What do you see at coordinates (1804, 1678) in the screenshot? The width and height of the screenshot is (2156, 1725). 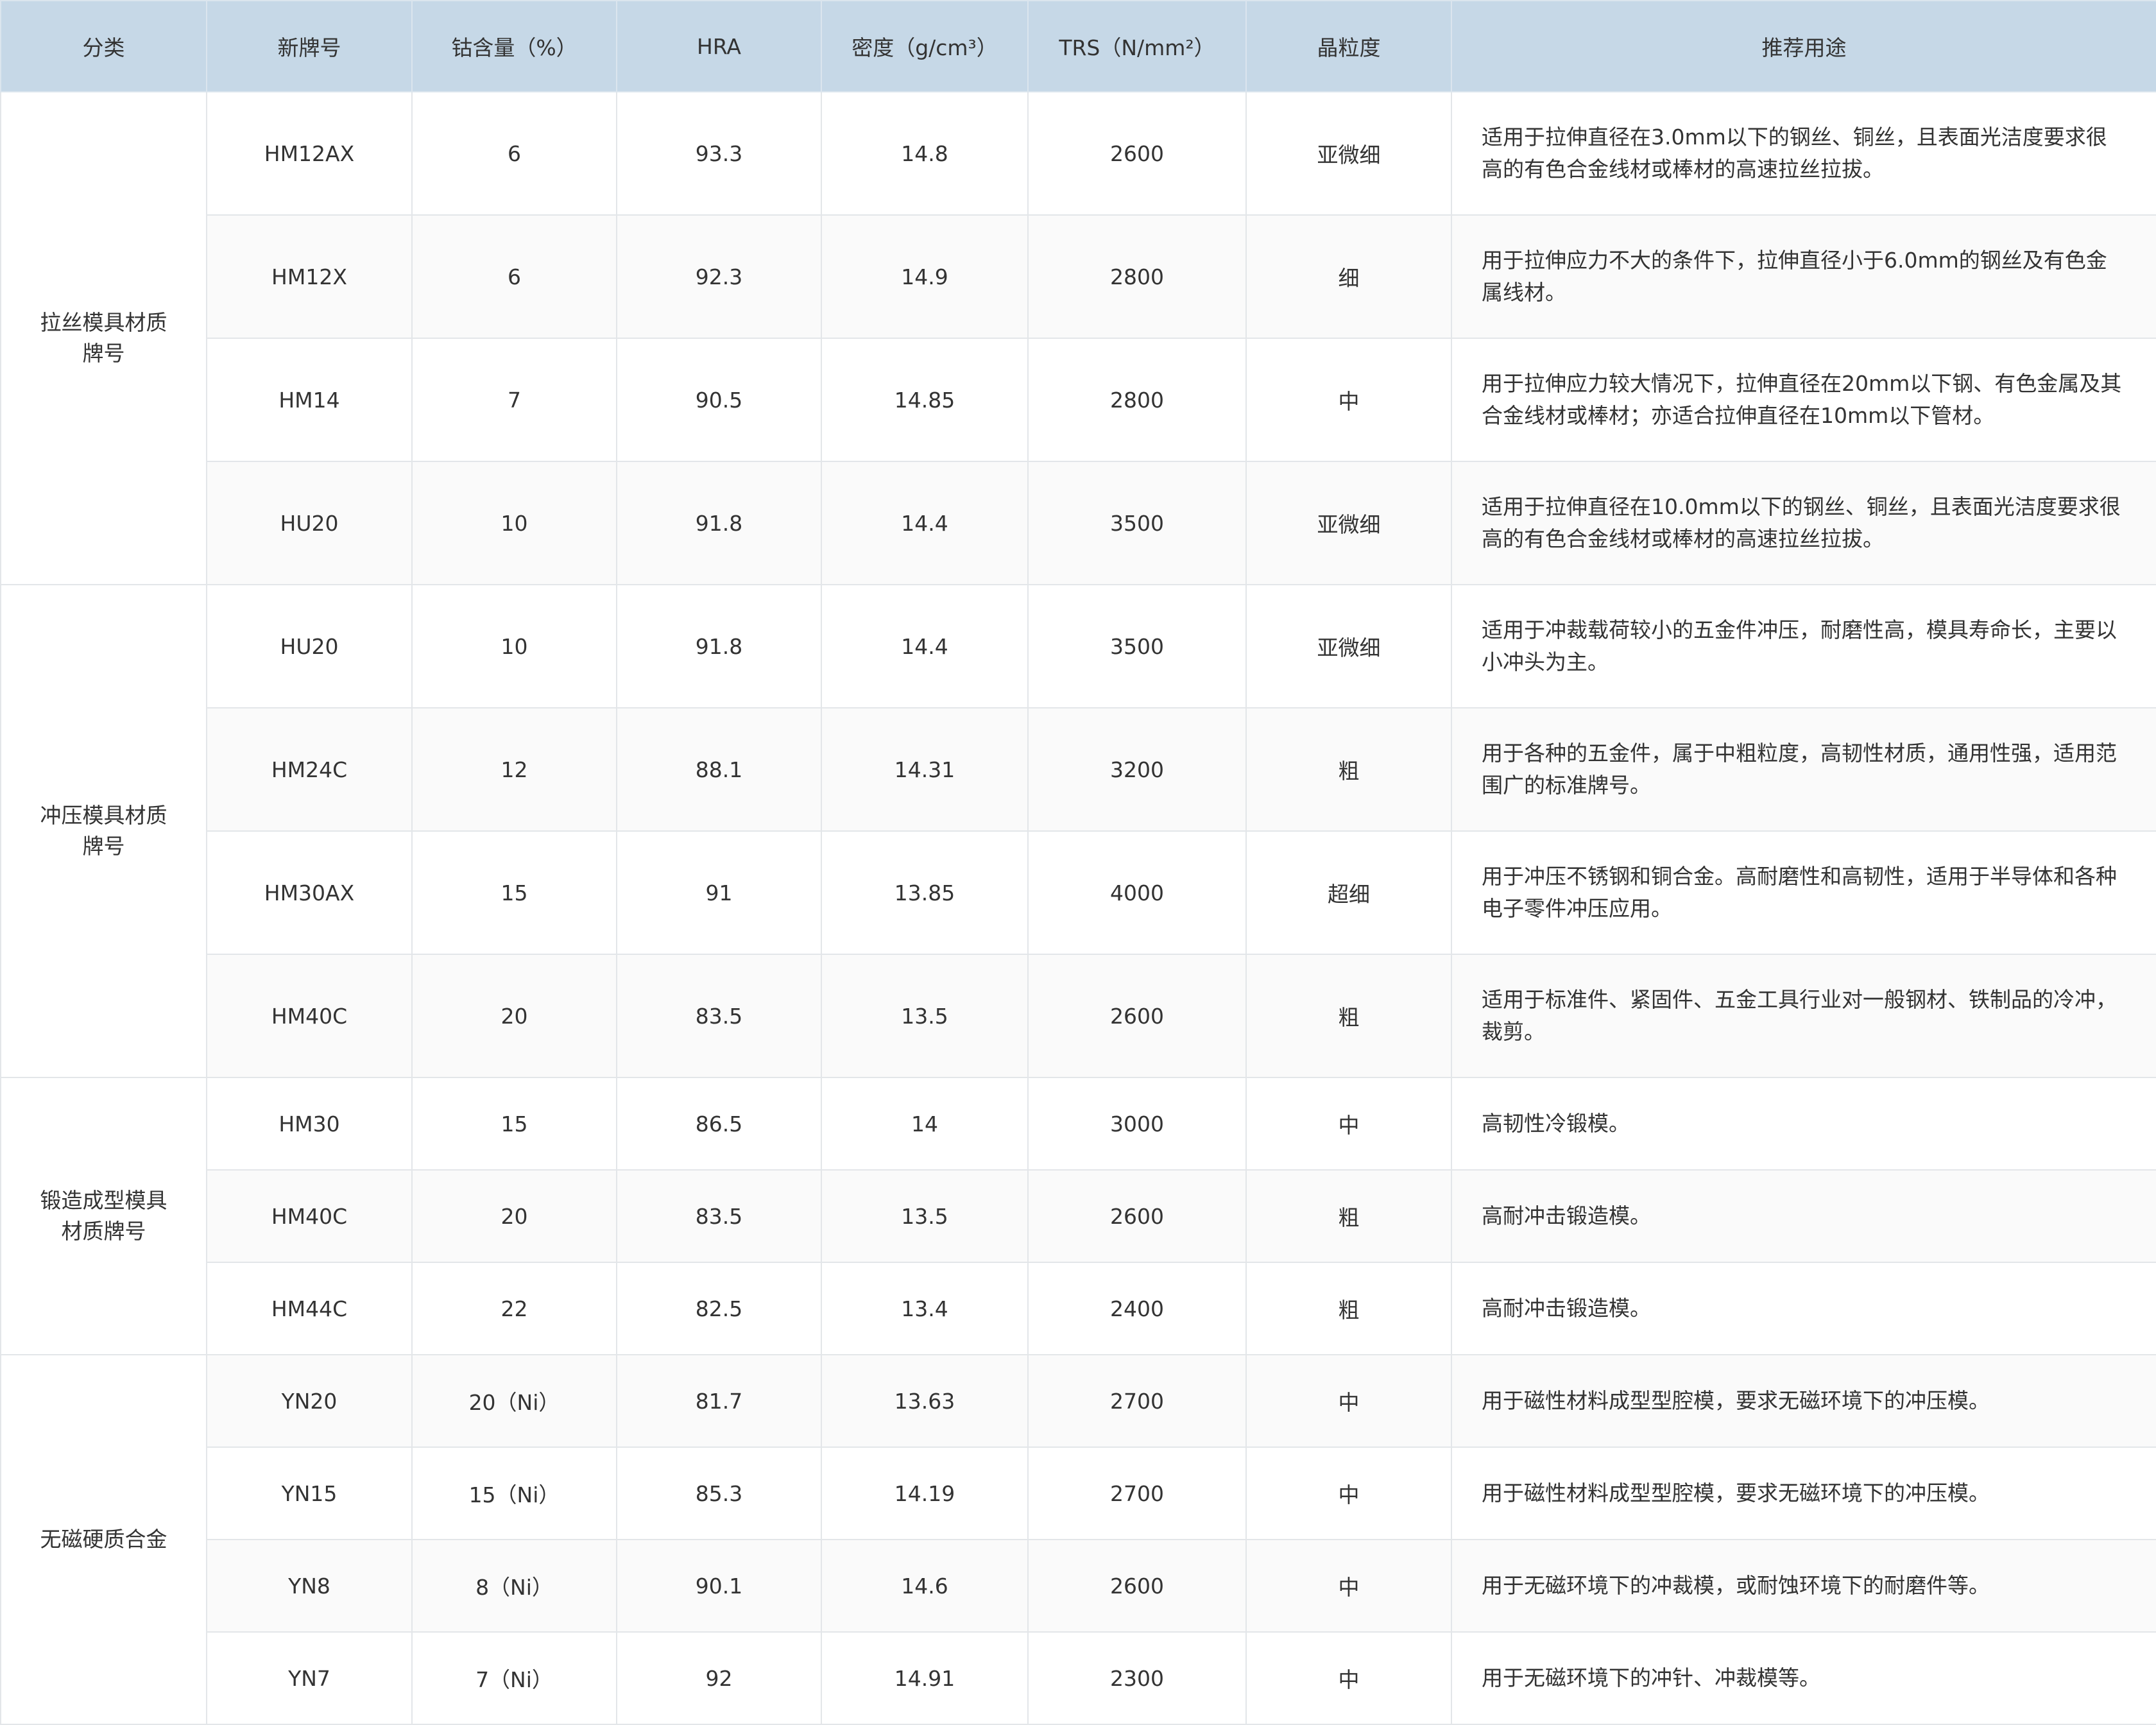 I see `recommended-use-cell: 用于无磁环境下的冲针、冲裁模等。` at bounding box center [1804, 1678].